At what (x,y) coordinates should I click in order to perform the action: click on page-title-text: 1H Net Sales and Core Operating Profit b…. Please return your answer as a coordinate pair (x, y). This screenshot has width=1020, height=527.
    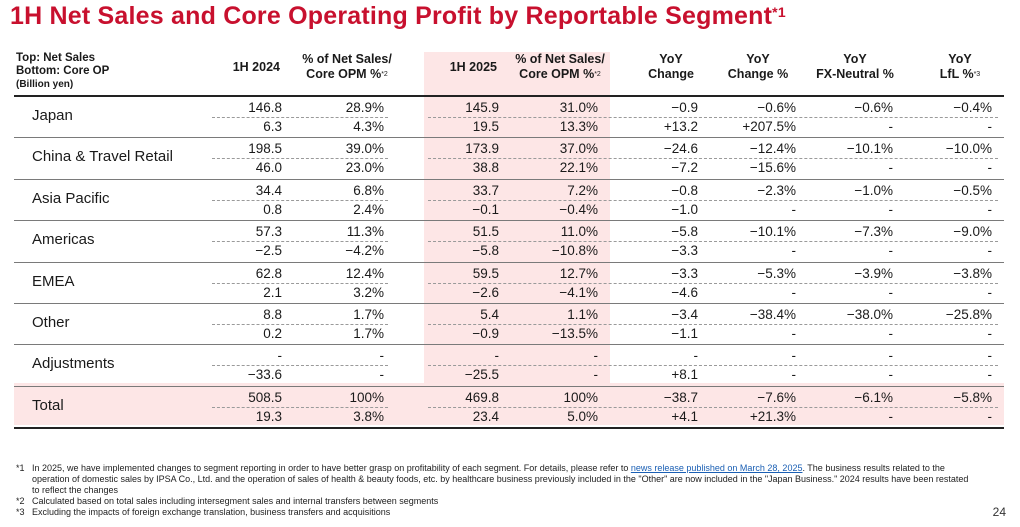
    Looking at the image, I should click on (391, 16).